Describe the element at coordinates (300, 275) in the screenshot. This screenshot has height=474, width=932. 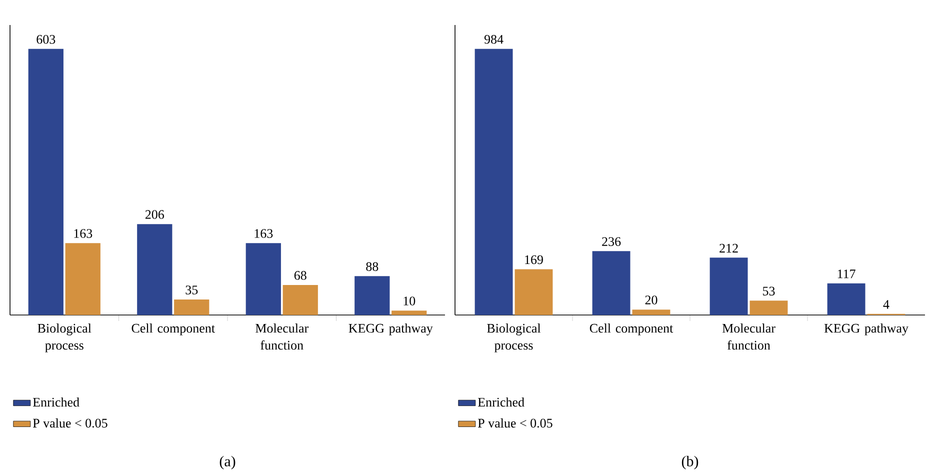
I see `data-label: 68` at that location.